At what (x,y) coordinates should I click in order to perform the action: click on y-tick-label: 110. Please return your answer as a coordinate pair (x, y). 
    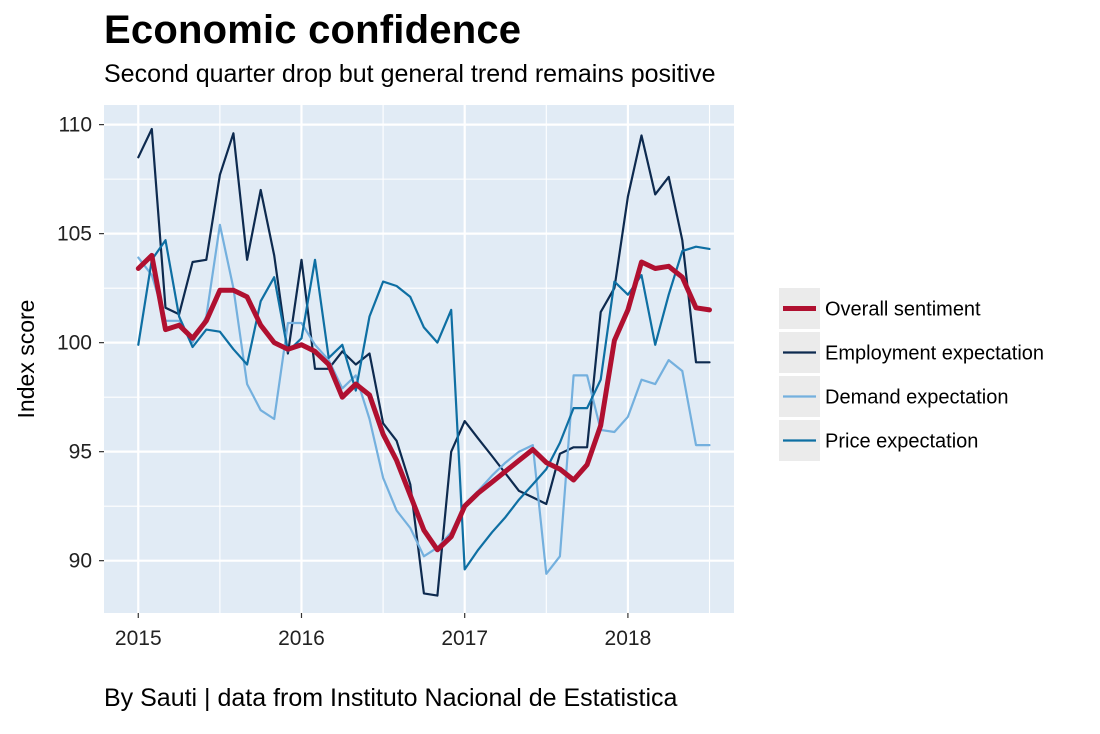
    Looking at the image, I should click on (75, 125).